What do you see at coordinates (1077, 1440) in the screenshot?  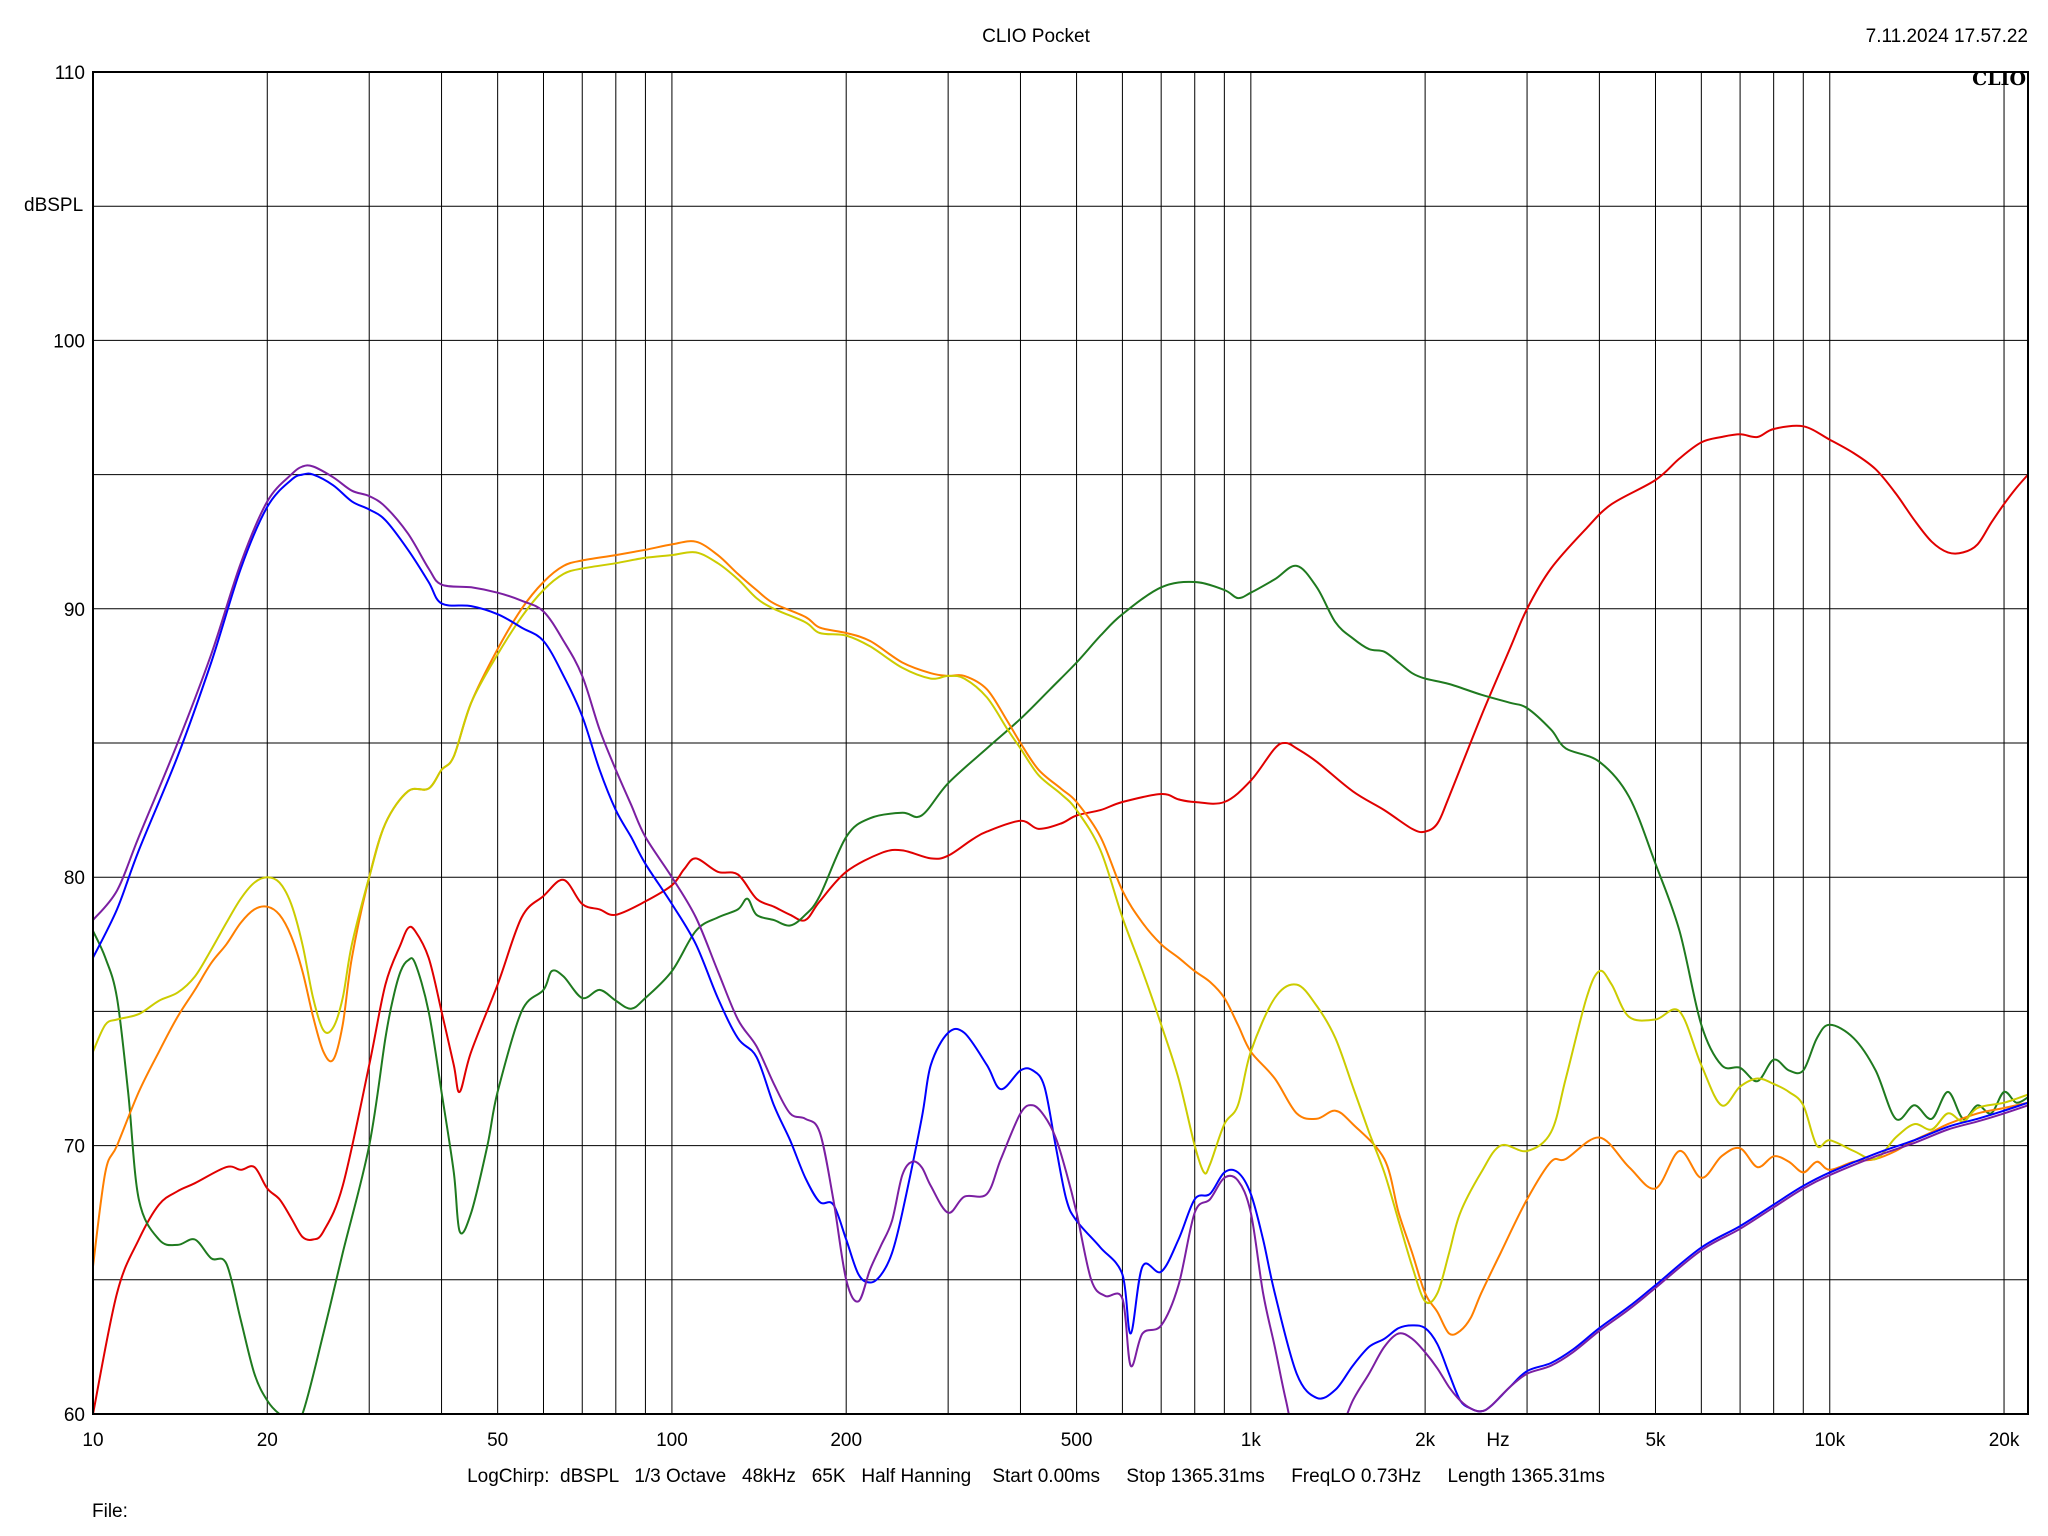 I see `x-tick-label: 500` at bounding box center [1077, 1440].